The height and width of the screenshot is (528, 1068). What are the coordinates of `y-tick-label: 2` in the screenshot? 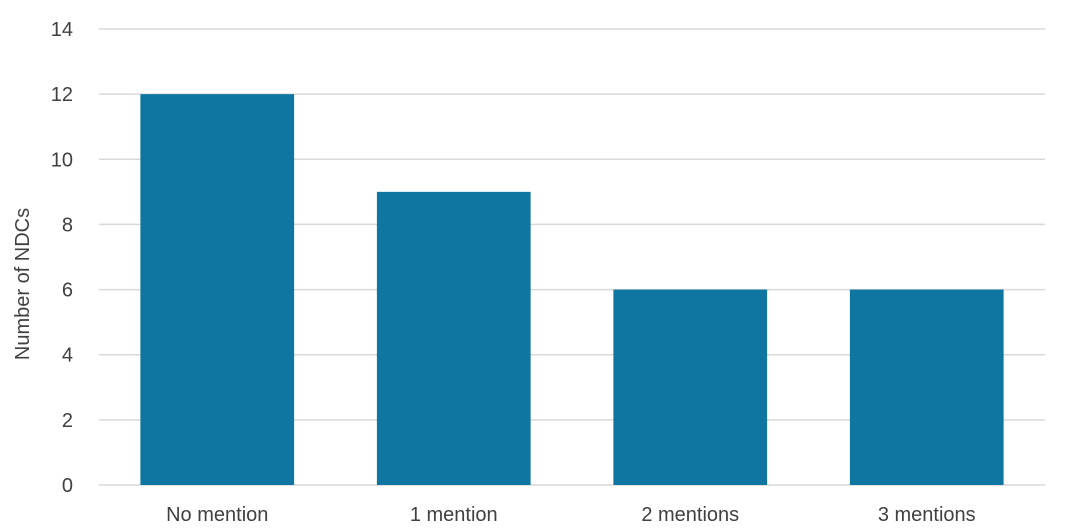 It's located at (67, 421).